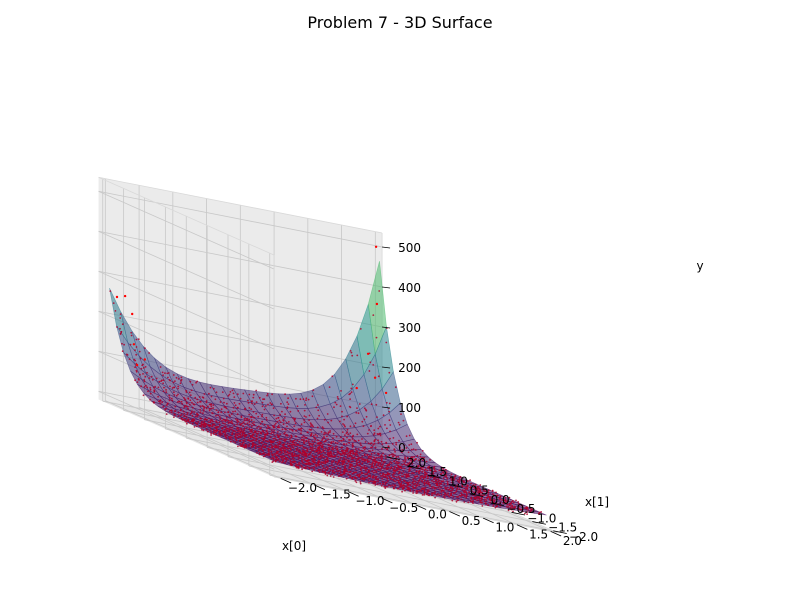 The height and width of the screenshot is (600, 800). Describe the element at coordinates (386, 247) in the screenshot. I see `z-tick-mark` at that location.